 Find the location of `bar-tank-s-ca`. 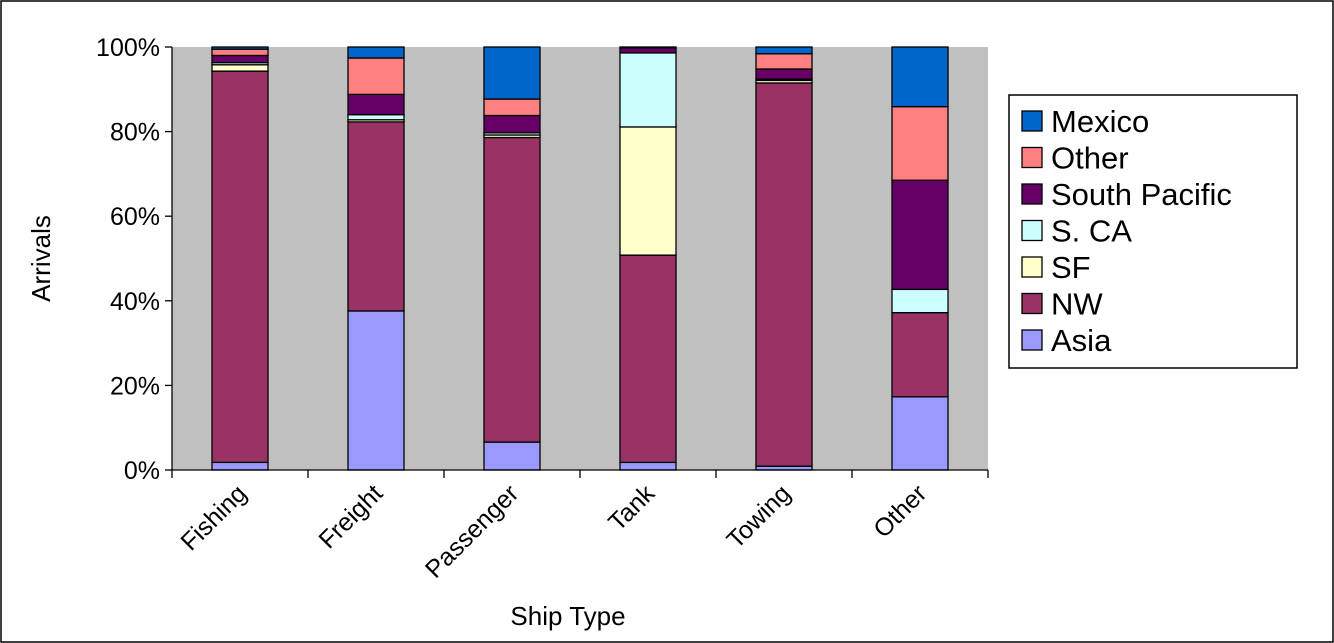

bar-tank-s-ca is located at coordinates (648, 90).